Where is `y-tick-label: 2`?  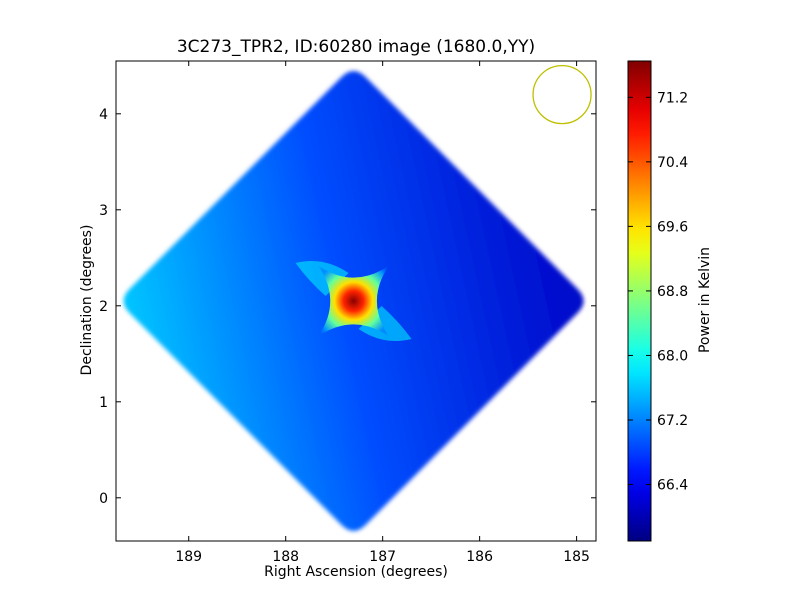 y-tick-label: 2 is located at coordinates (103, 307).